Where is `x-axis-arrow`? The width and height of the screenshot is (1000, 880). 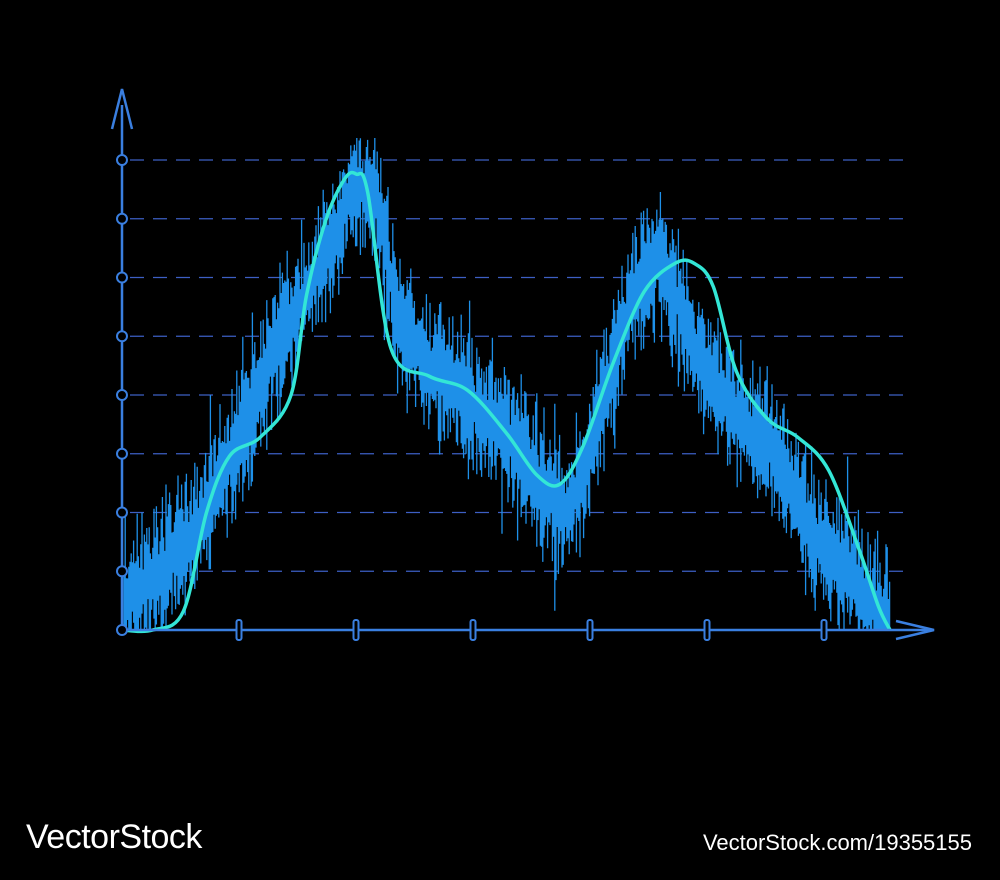
x-axis-arrow is located at coordinates (915, 630).